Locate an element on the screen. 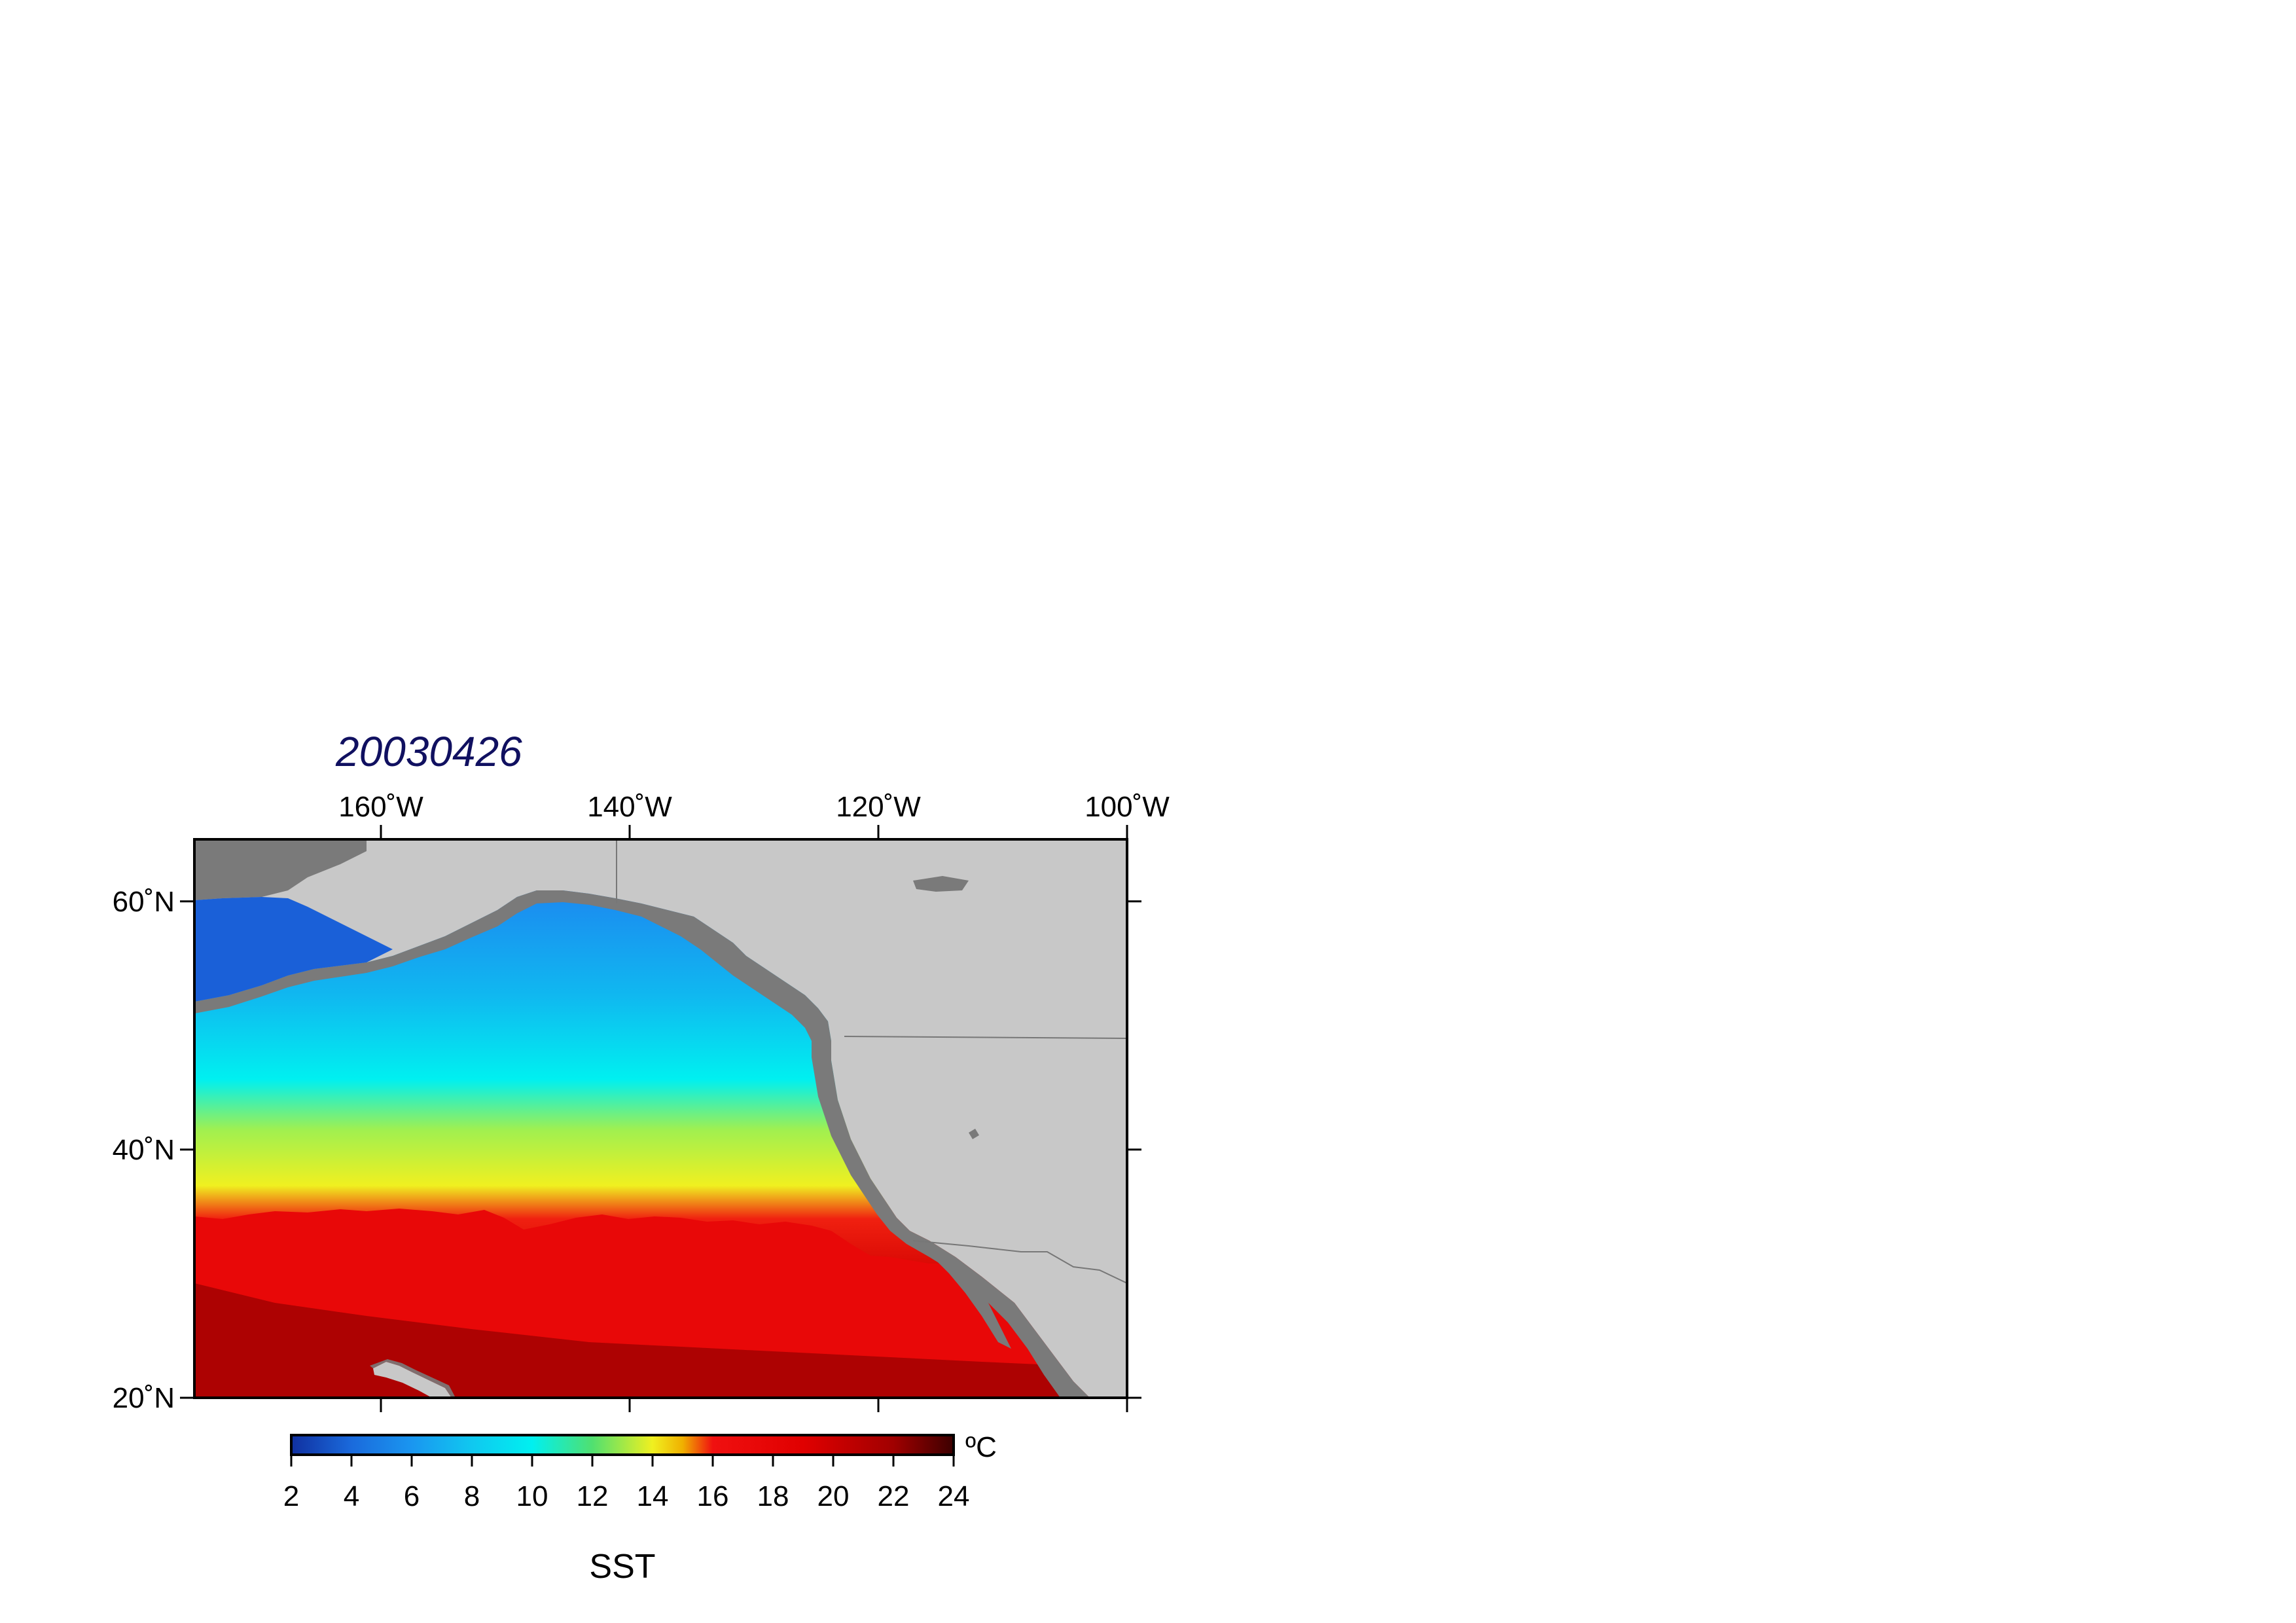 The height and width of the screenshot is (1623, 2296). colorbar-tick-label-3: 8 is located at coordinates (472, 1496).